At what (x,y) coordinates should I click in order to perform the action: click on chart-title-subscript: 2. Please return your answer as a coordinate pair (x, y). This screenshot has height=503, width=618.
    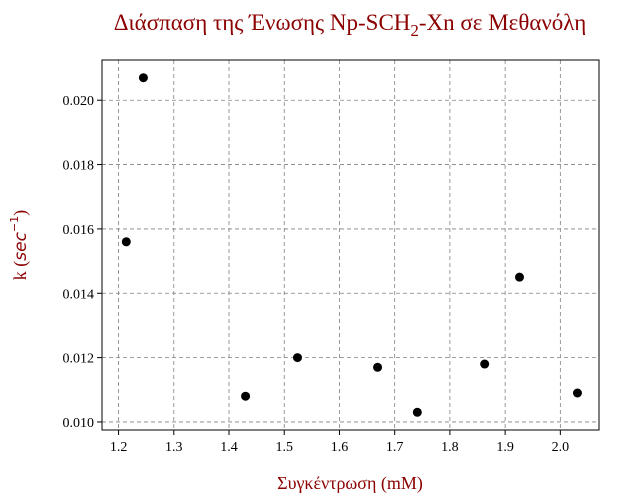
    Looking at the image, I should click on (414, 30).